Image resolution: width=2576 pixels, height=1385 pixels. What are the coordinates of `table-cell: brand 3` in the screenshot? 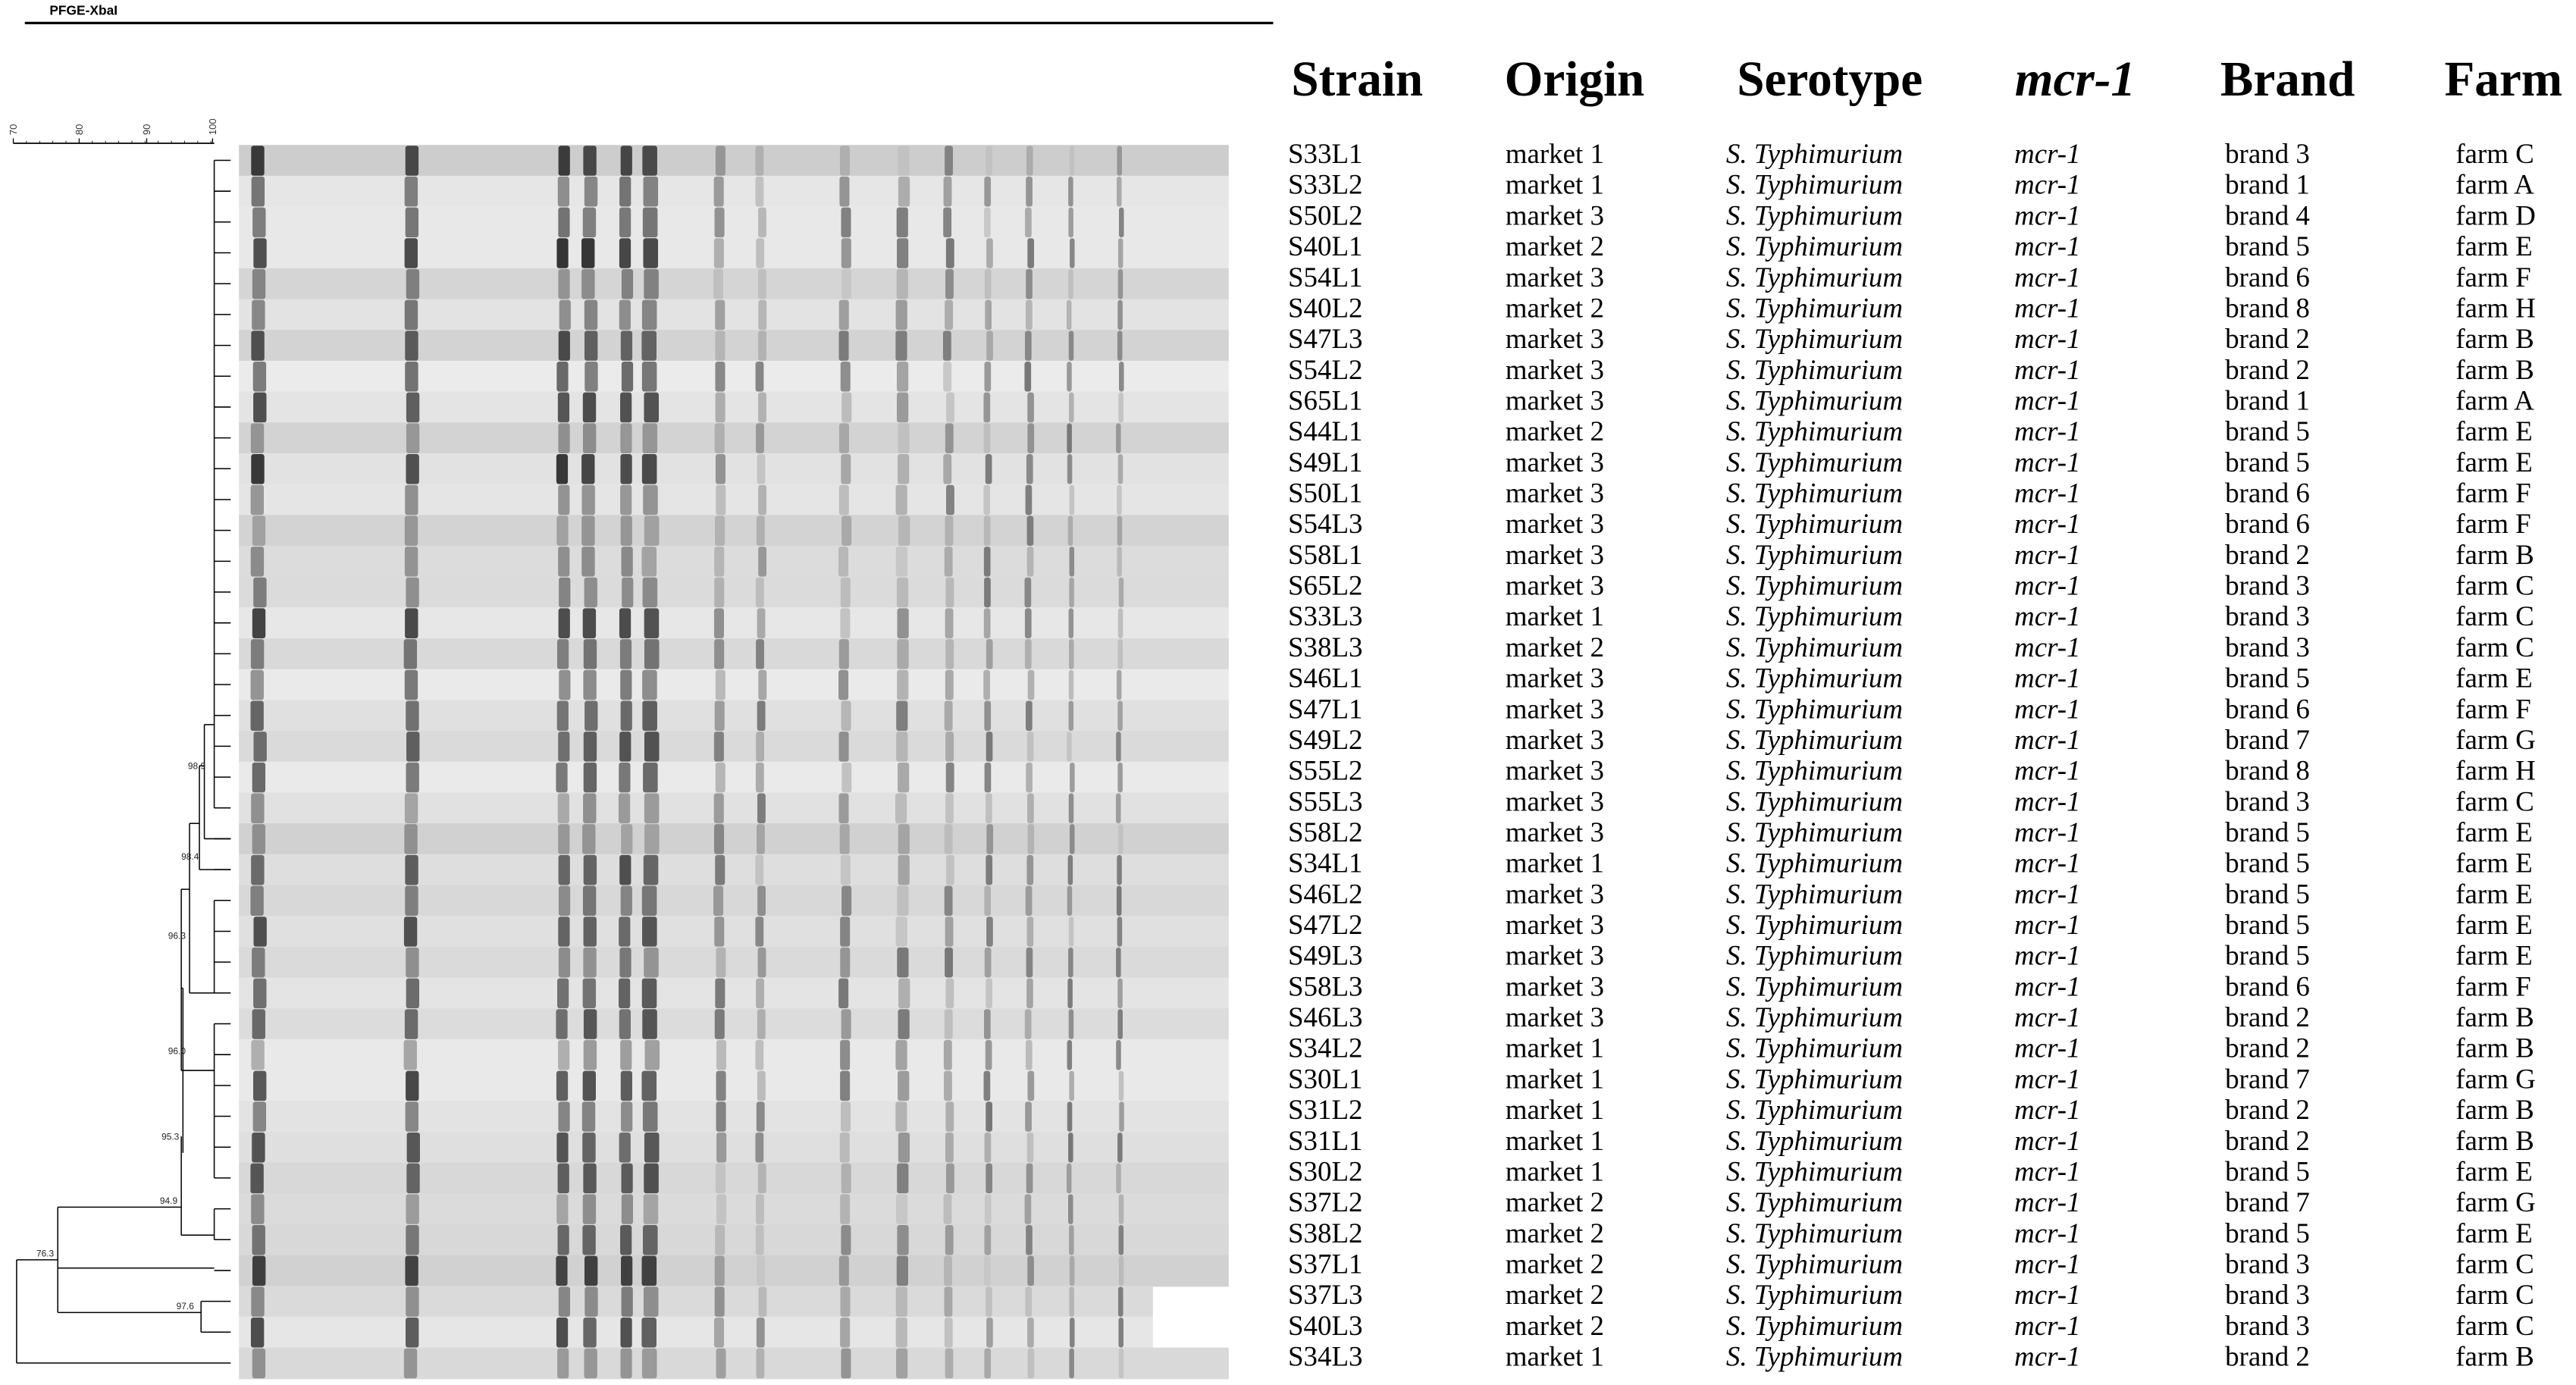 It's located at (2267, 615).